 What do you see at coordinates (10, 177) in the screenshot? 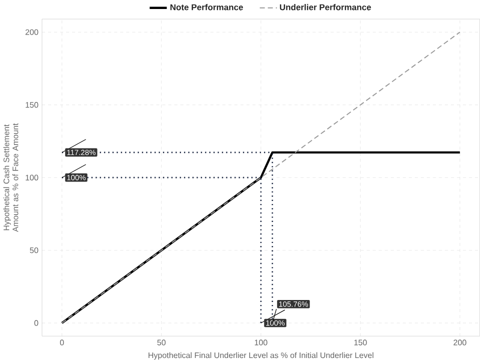
I see `y-axis-title: Hypothetical Cash Settlement Amount as % of Face Amount` at bounding box center [10, 177].